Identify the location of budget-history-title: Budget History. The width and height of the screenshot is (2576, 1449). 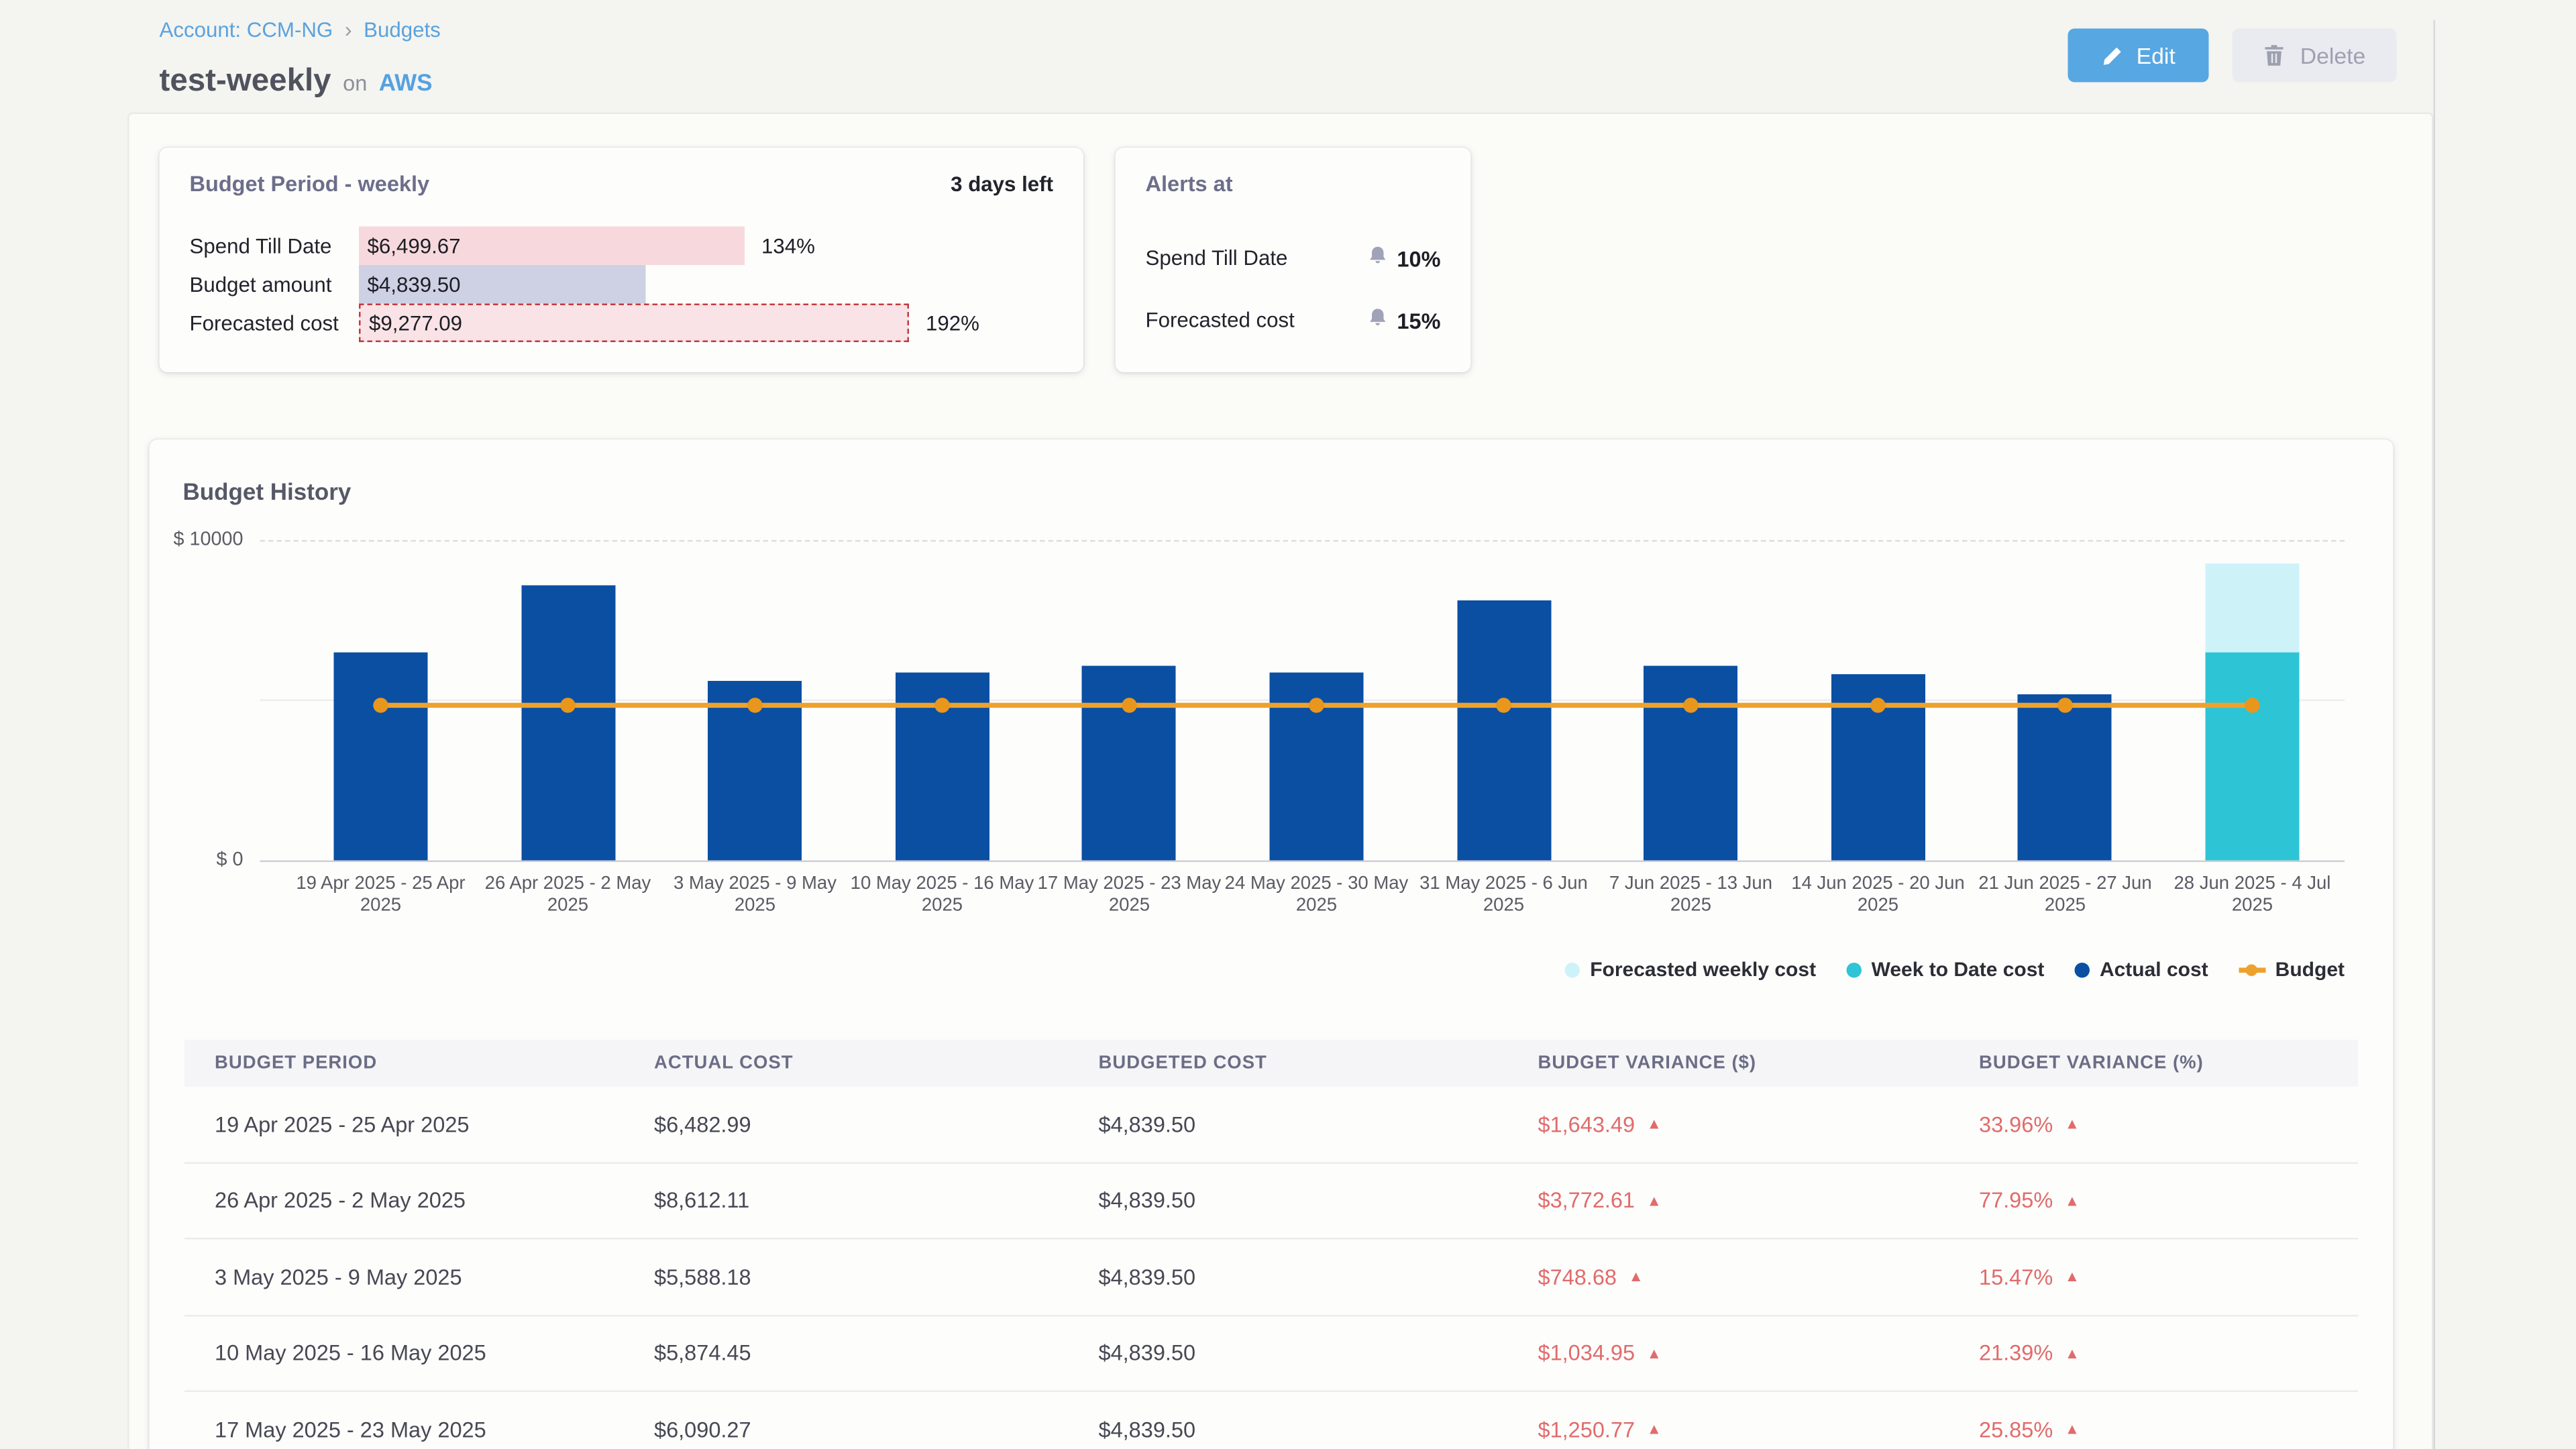
(267, 491).